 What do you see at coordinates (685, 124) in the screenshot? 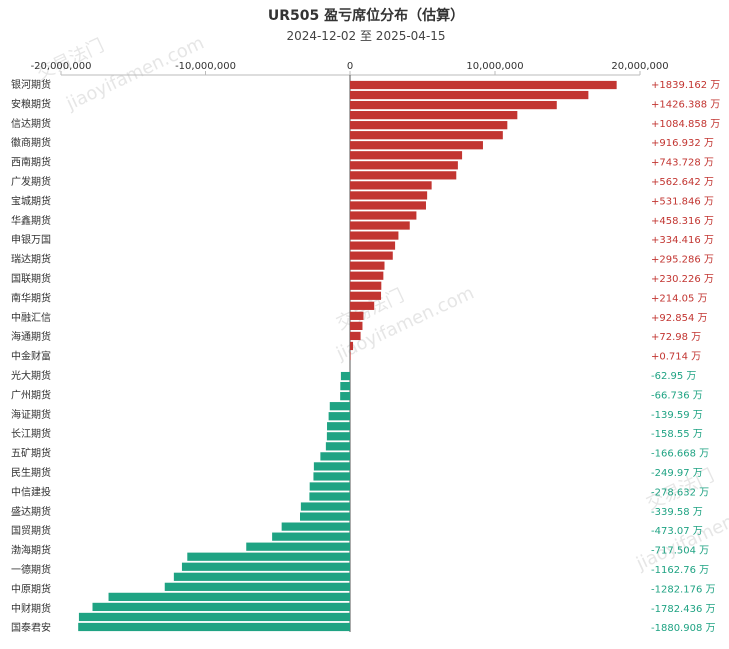
I see `value-label: +1084.858 万` at bounding box center [685, 124].